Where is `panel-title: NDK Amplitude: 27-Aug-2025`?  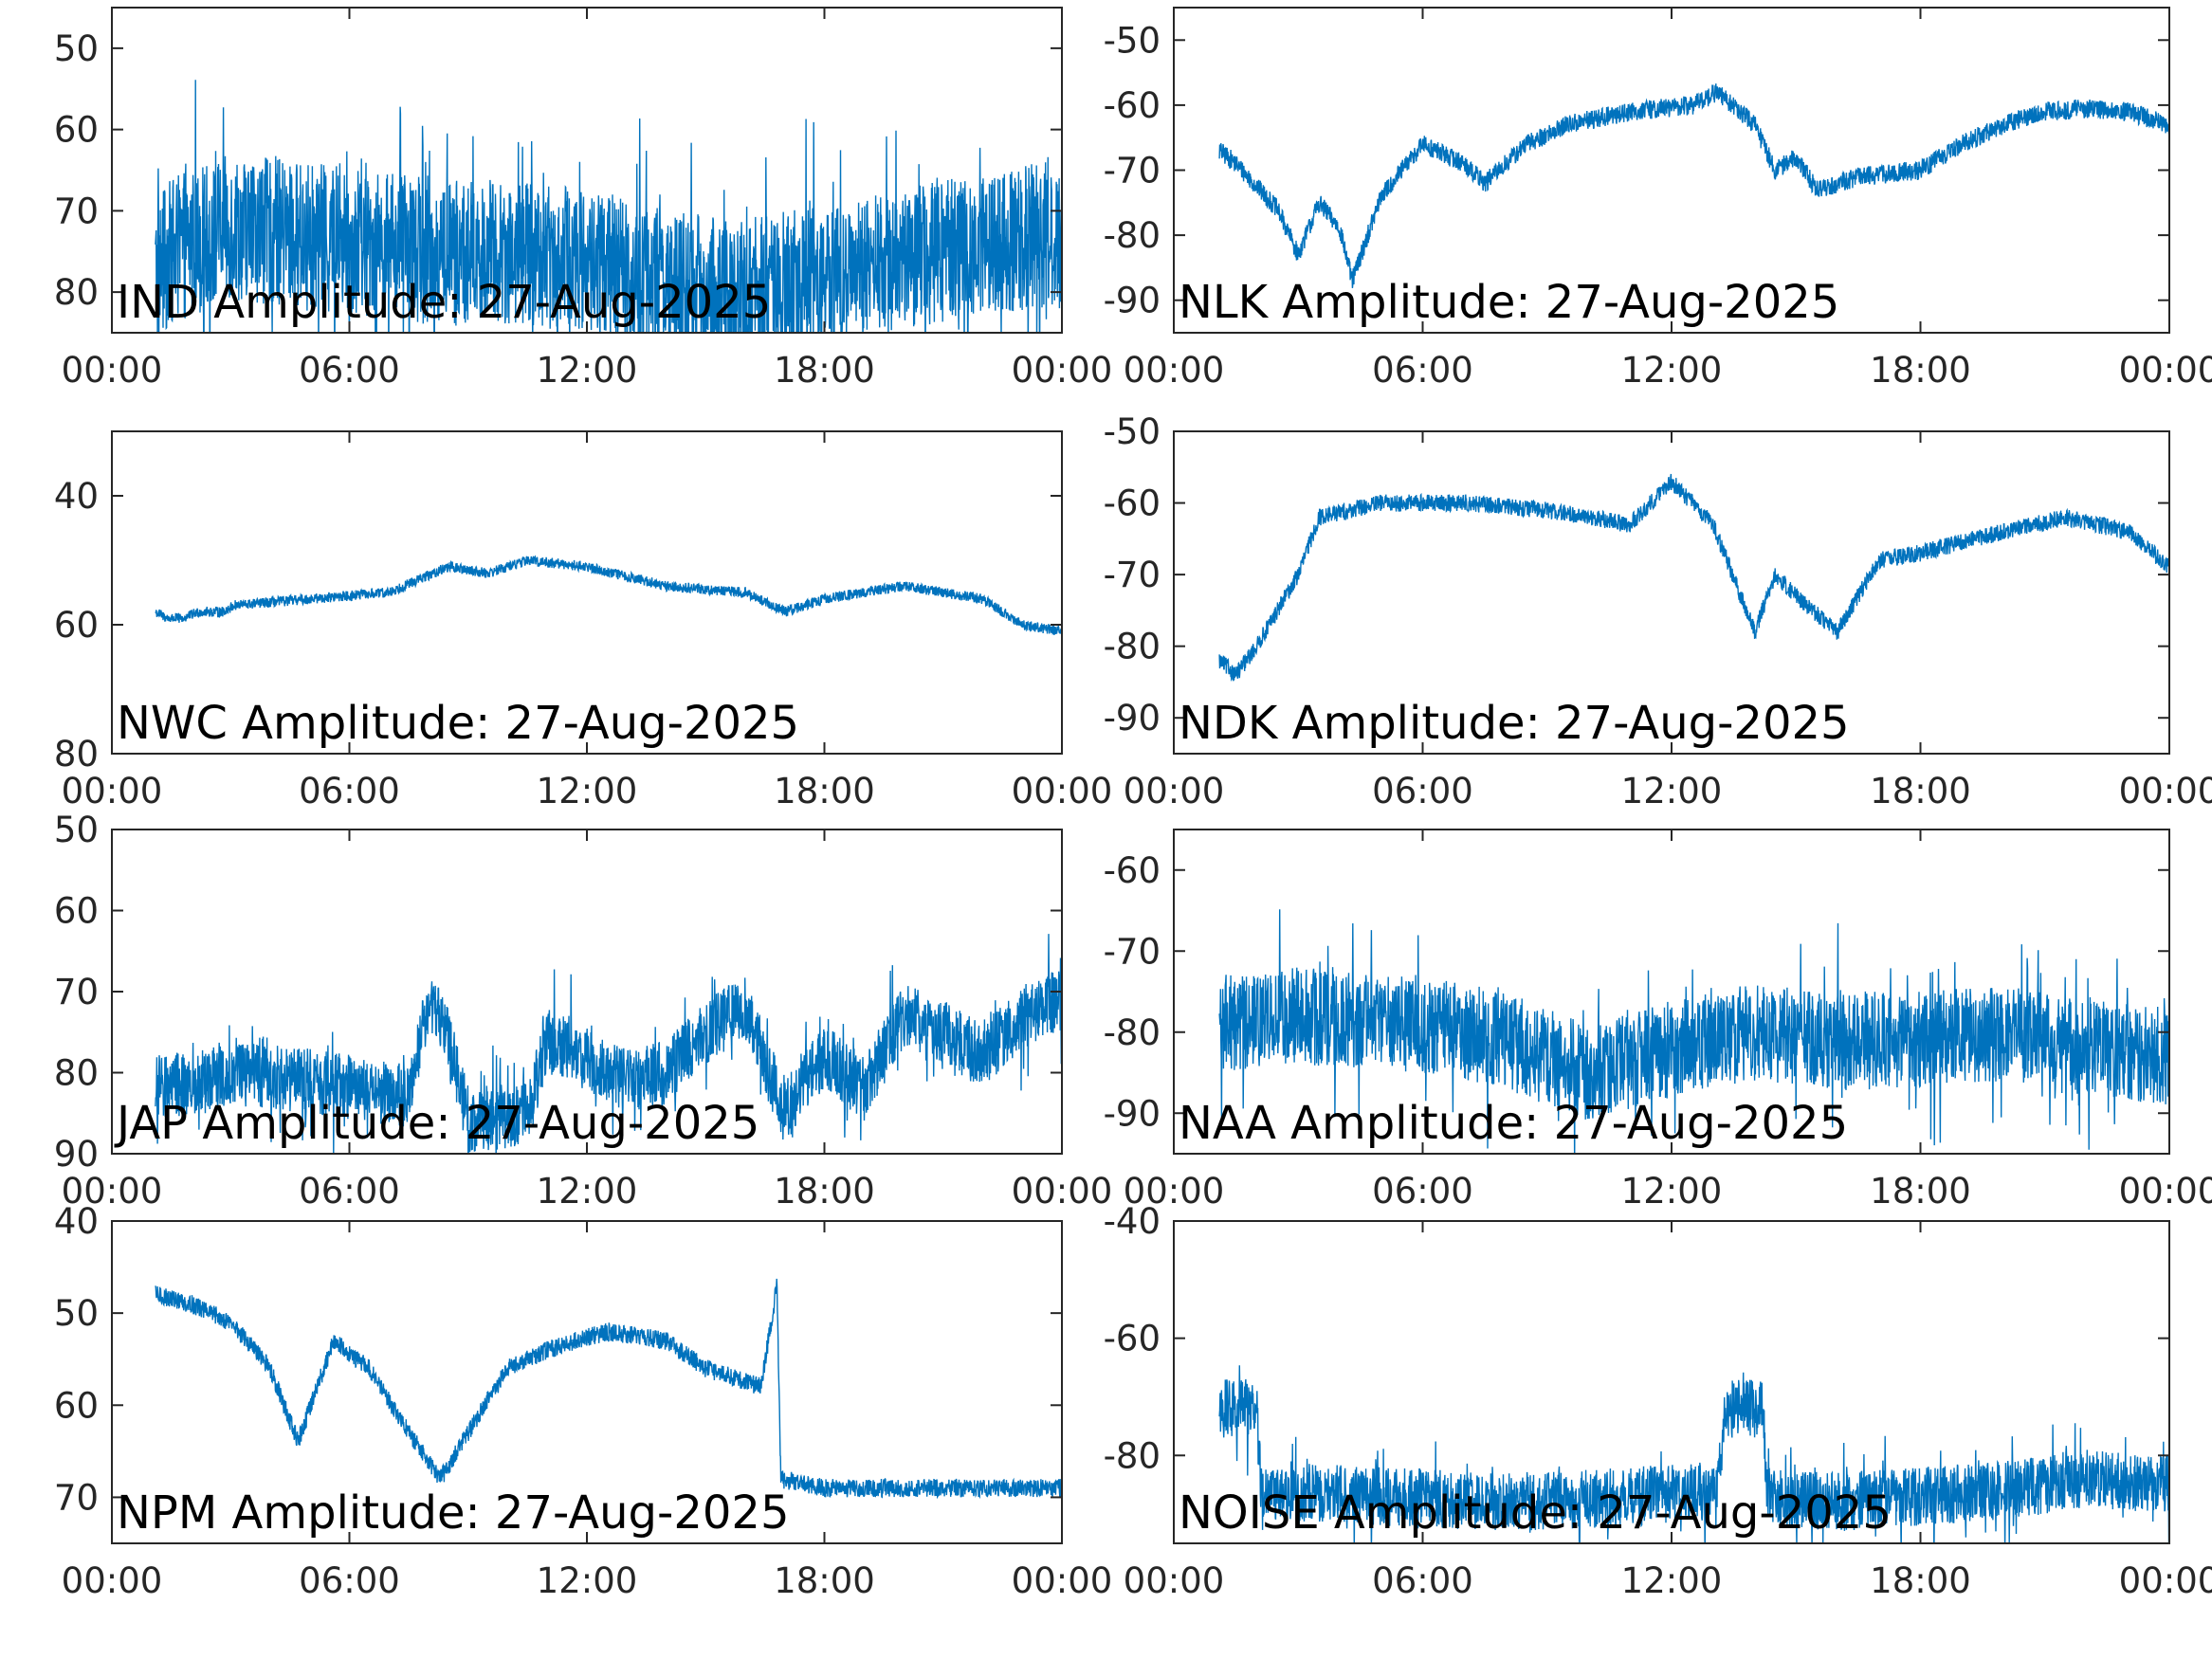 panel-title: NDK Amplitude: 27-Aug-2025 is located at coordinates (1514, 723).